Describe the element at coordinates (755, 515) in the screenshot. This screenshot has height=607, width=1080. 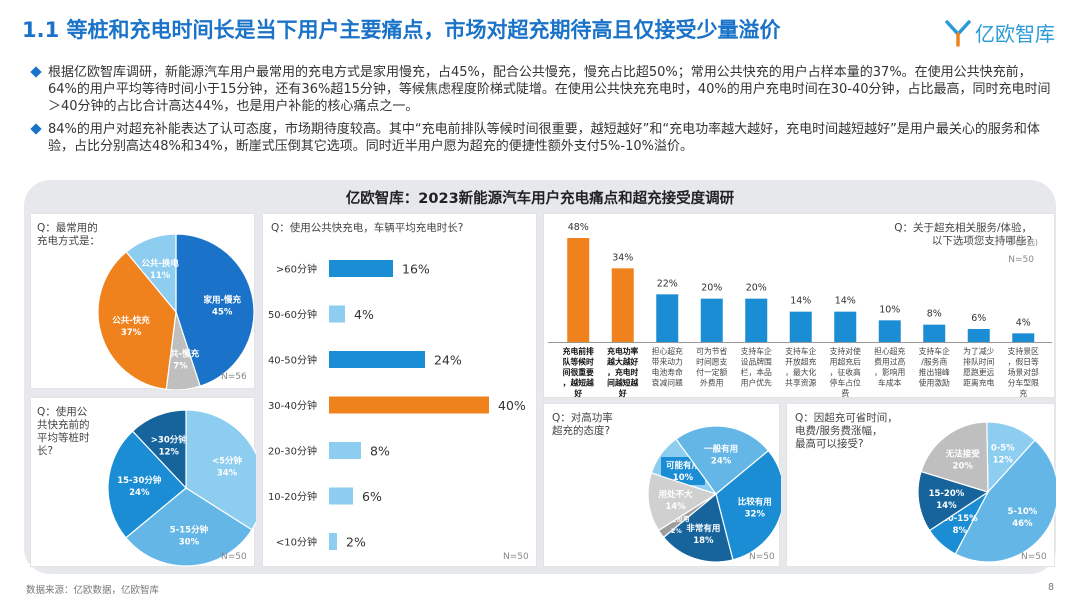
I see `pie-slice-value: 32%` at that location.